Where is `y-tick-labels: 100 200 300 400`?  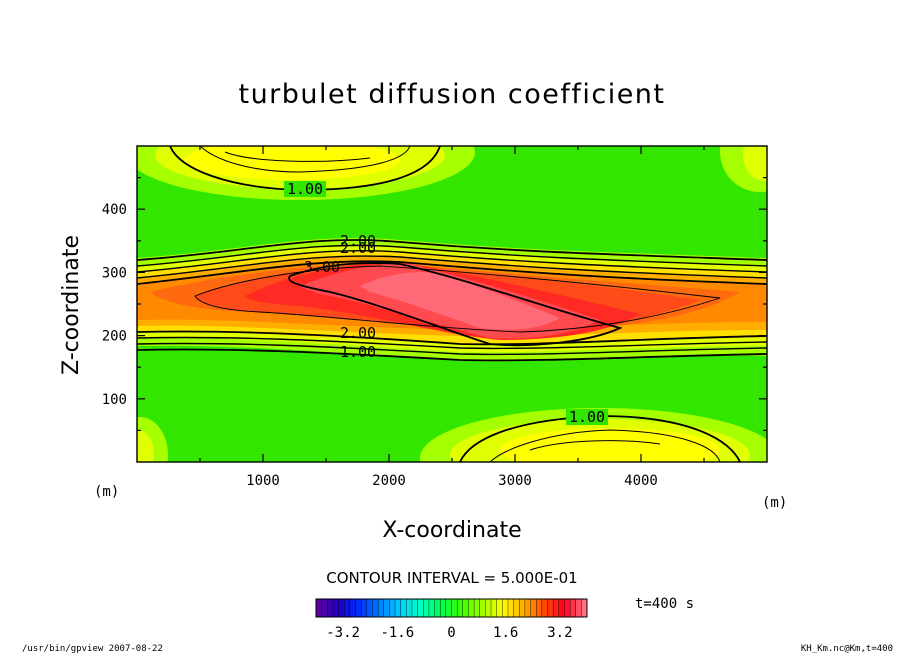 y-tick-labels: 100 200 300 400 is located at coordinates (114, 305).